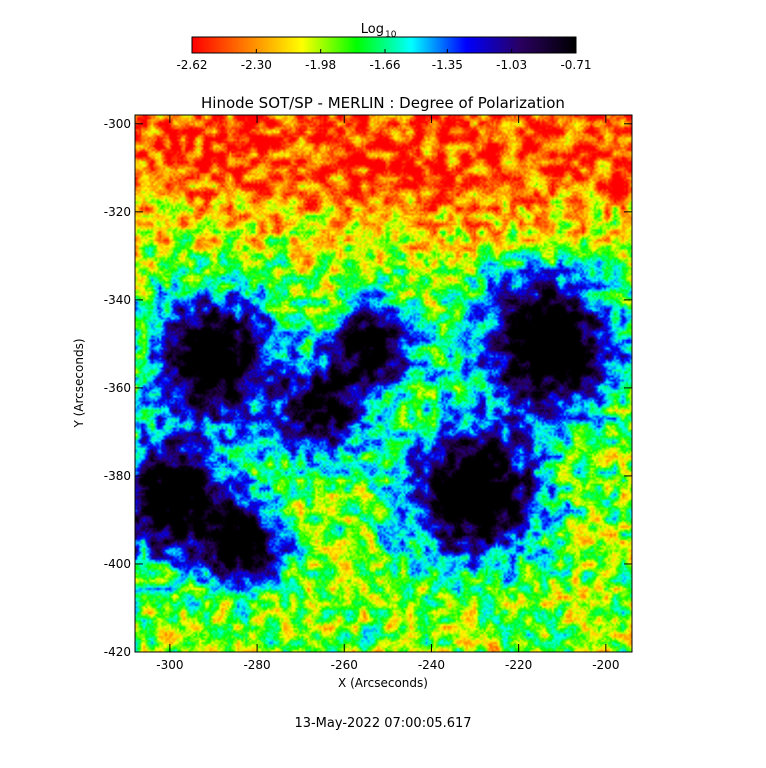  What do you see at coordinates (117, 388) in the screenshot?
I see `y-tick-label: -360` at bounding box center [117, 388].